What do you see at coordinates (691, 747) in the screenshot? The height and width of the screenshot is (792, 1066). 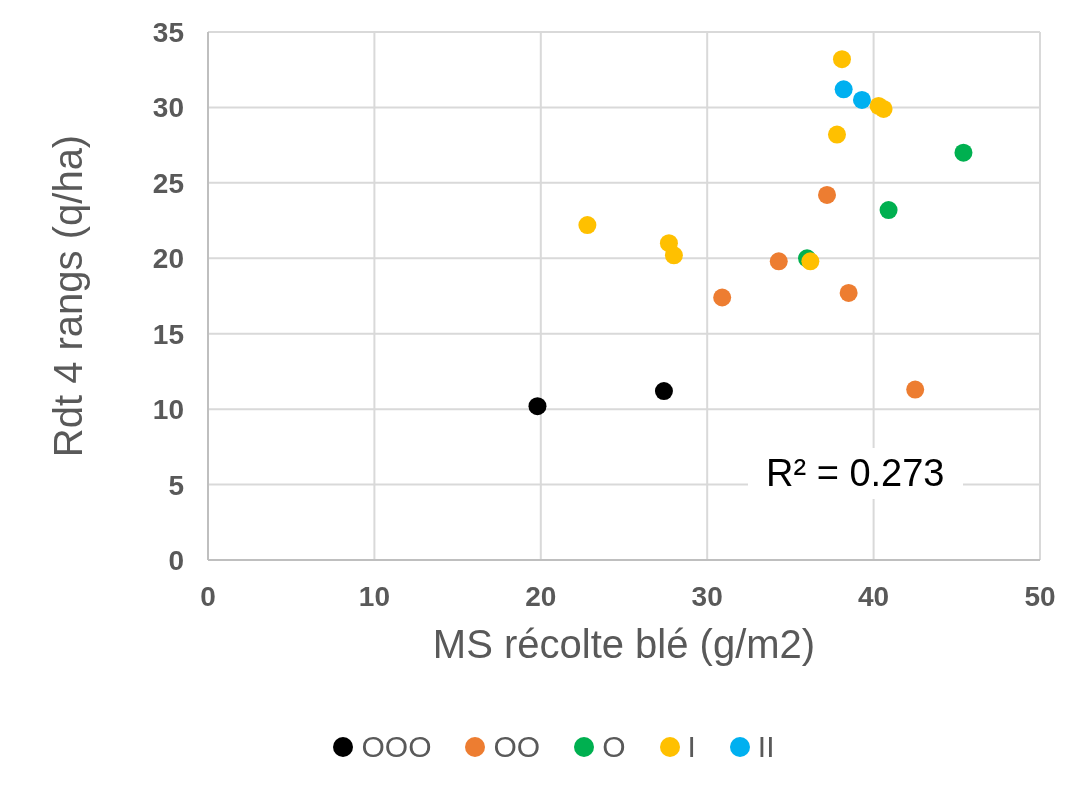 I see `legend-label: I` at bounding box center [691, 747].